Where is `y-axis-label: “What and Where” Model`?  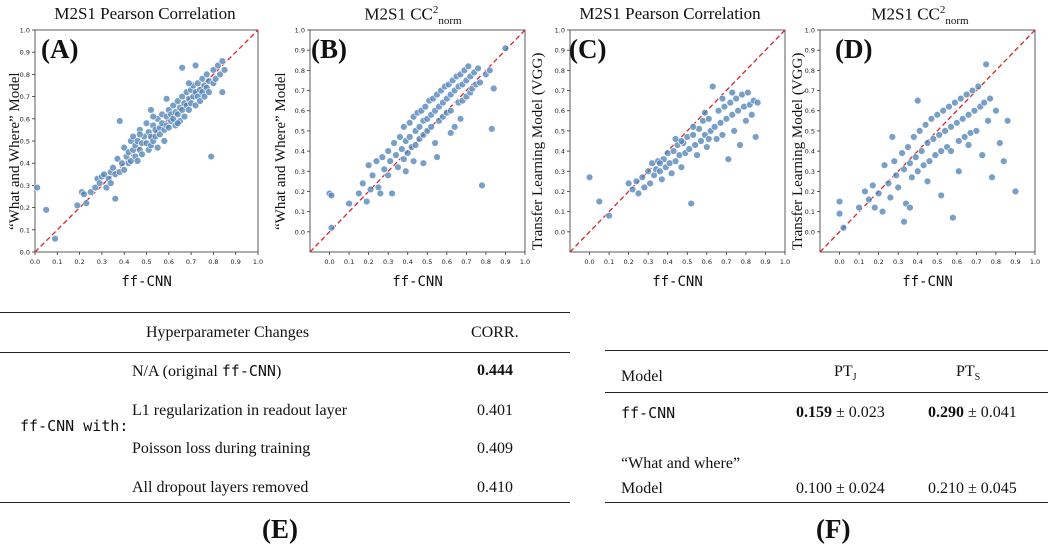
y-axis-label: “What and Where” Model is located at coordinates (15, 151).